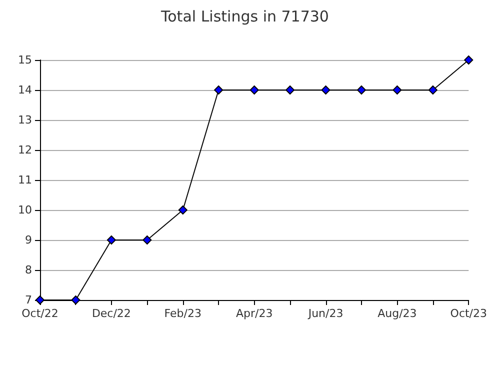 The width and height of the screenshot is (490, 380). I want to click on x-tick-label: Jun/23, so click(325, 313).